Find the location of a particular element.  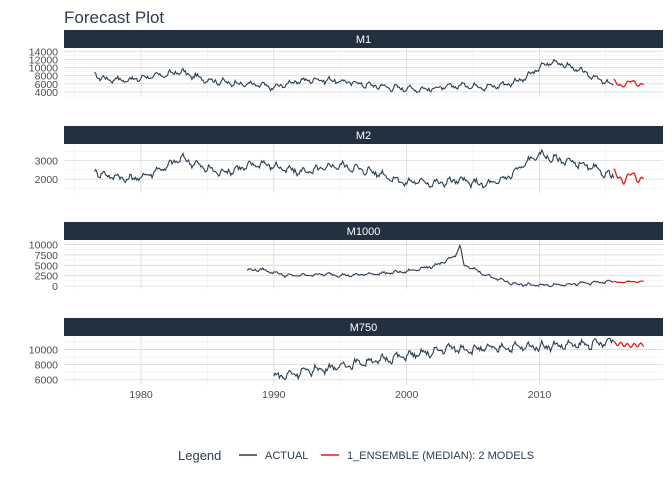

y-tick-label: 7500 is located at coordinates (47, 256).